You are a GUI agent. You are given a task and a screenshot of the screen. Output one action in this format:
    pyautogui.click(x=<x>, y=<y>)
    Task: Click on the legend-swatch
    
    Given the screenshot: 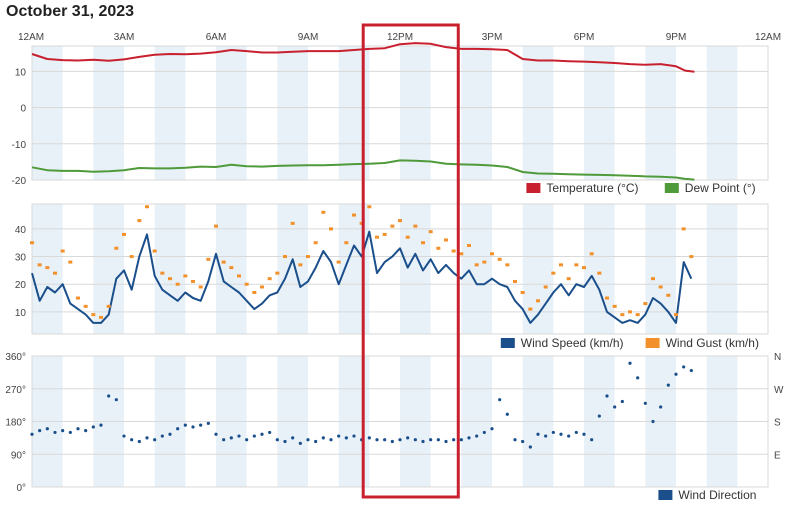 What is the action you would take?
    pyautogui.click(x=533, y=188)
    